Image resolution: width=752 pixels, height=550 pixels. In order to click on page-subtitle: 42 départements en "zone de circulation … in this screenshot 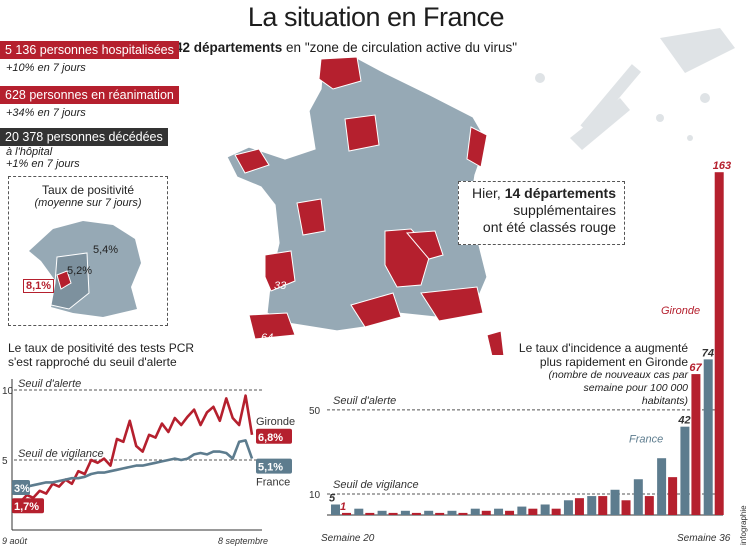, I will do `click(346, 47)`.